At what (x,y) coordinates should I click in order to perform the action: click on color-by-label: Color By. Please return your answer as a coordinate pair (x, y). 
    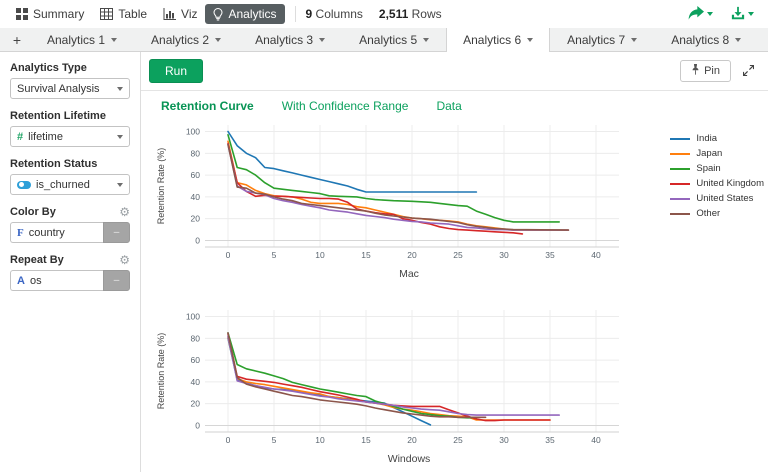
    Looking at the image, I should click on (33, 212).